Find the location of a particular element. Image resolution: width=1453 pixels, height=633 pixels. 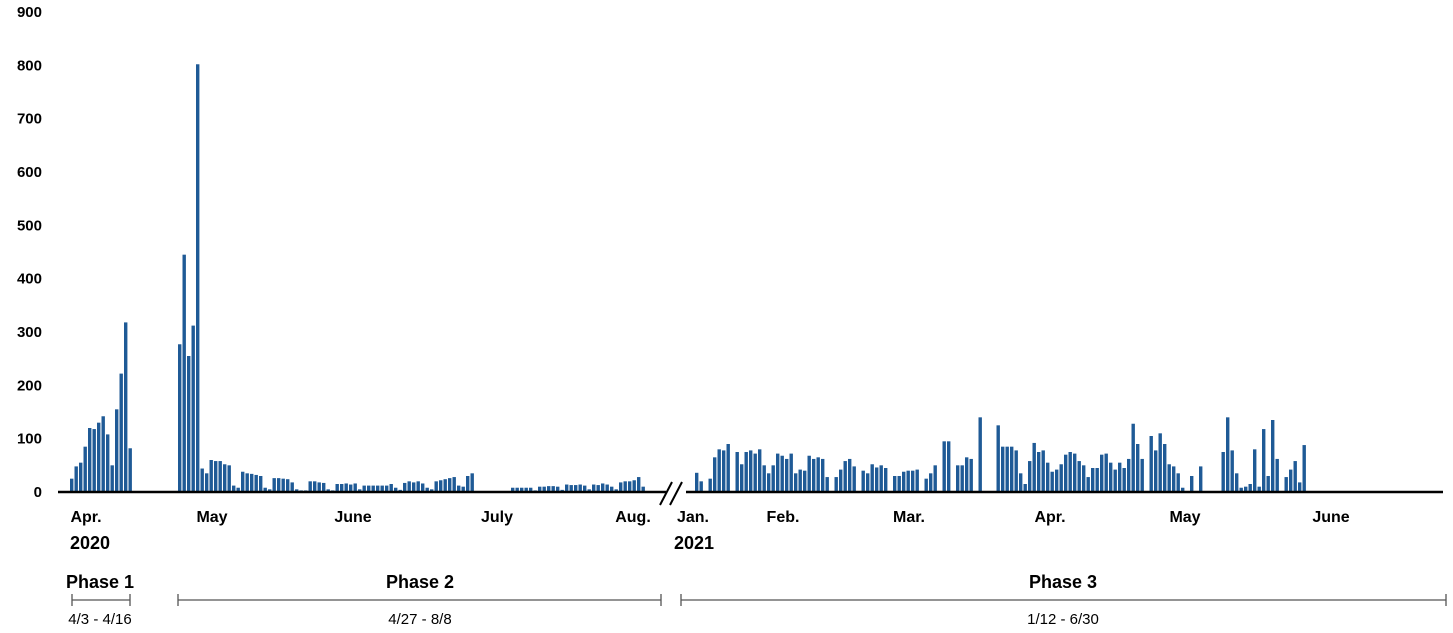

month-label: May is located at coordinates (211, 517).